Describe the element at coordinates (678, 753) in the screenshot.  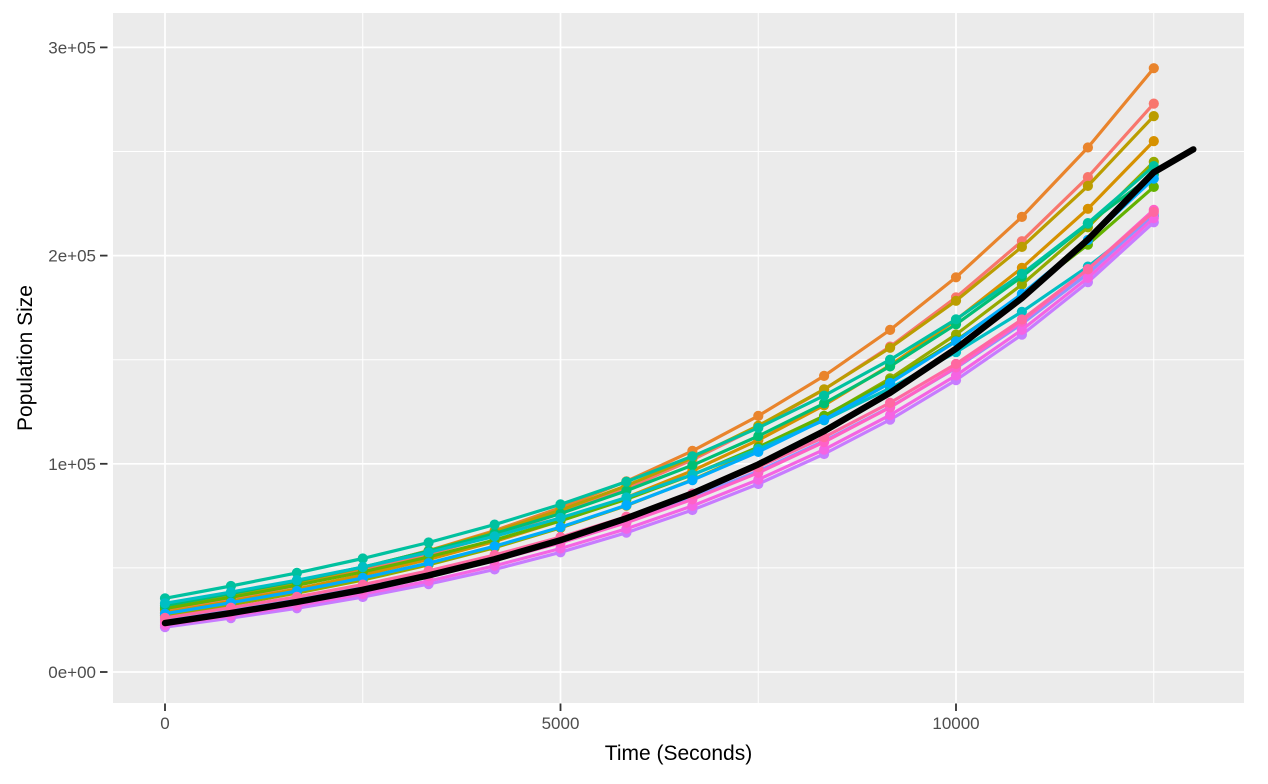
I see `x-axis-title: Time (Seconds)` at that location.